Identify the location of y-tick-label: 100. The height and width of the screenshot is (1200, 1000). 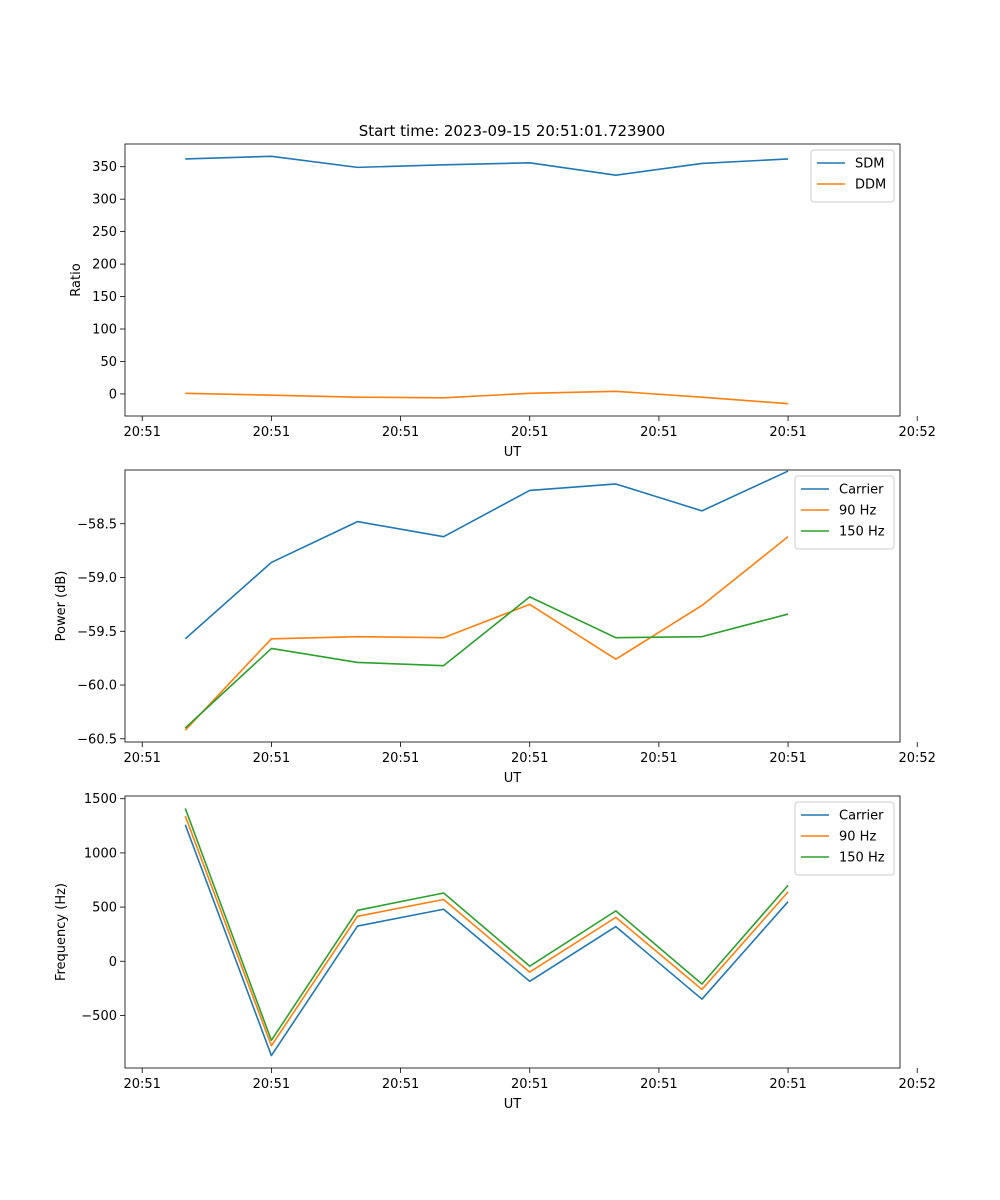
(104, 330).